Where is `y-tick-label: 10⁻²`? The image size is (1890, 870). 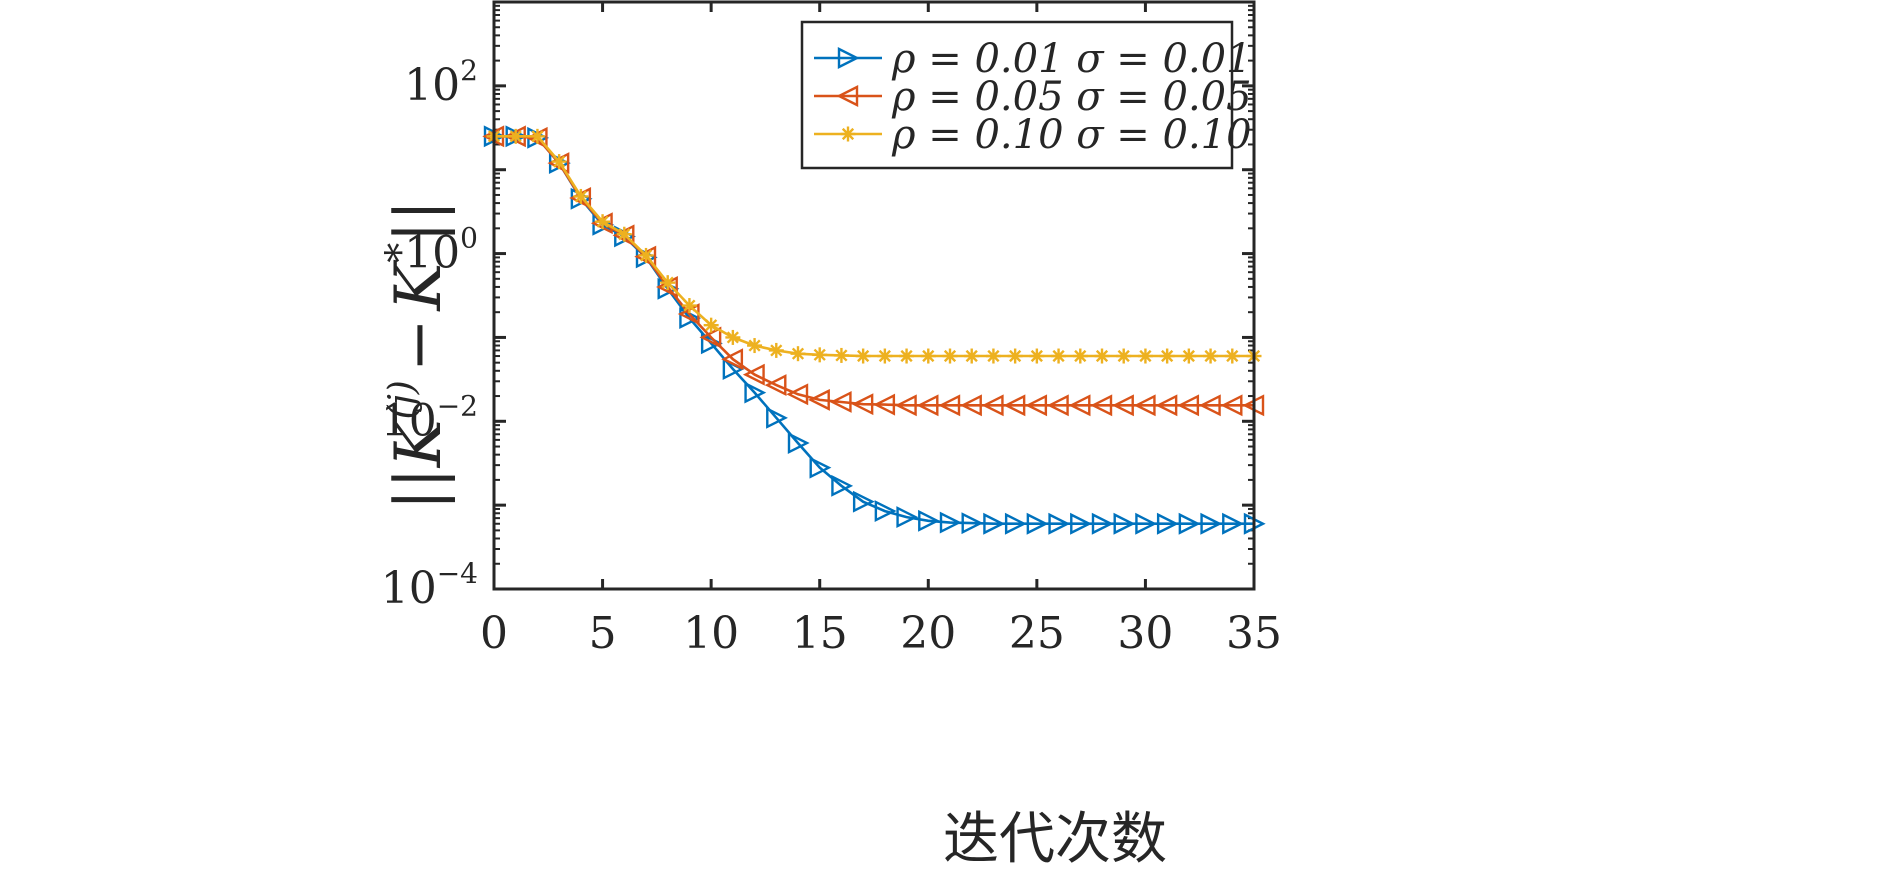
y-tick-label: 10⁻² is located at coordinates (429, 417).